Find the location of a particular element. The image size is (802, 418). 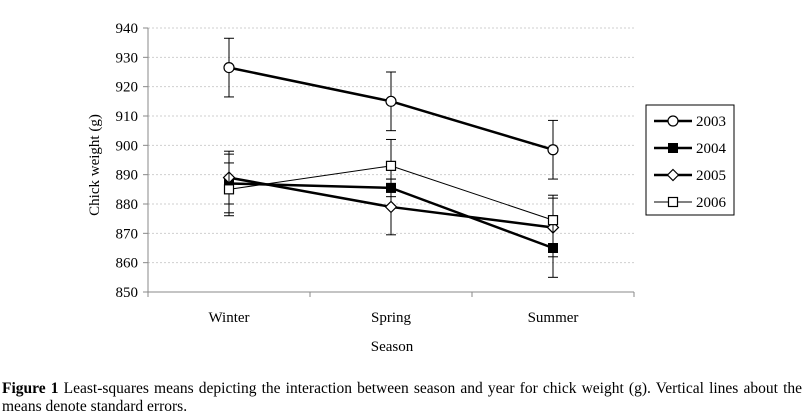

series-2003 is located at coordinates (391, 108).